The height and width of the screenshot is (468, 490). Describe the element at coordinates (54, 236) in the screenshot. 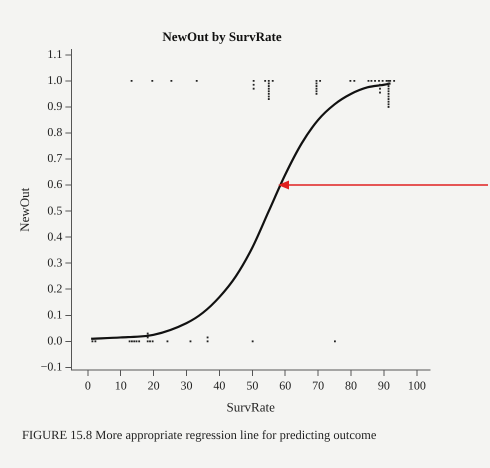

I see `y-tick-label: 0.4` at that location.